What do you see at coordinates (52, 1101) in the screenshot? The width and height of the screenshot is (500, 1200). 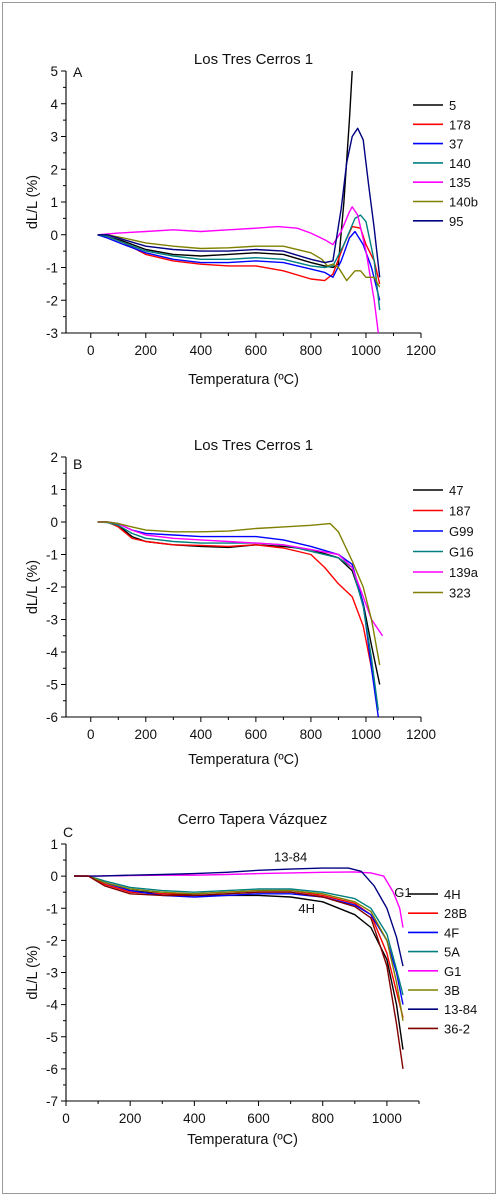 I see `y-tick-label: -7` at bounding box center [52, 1101].